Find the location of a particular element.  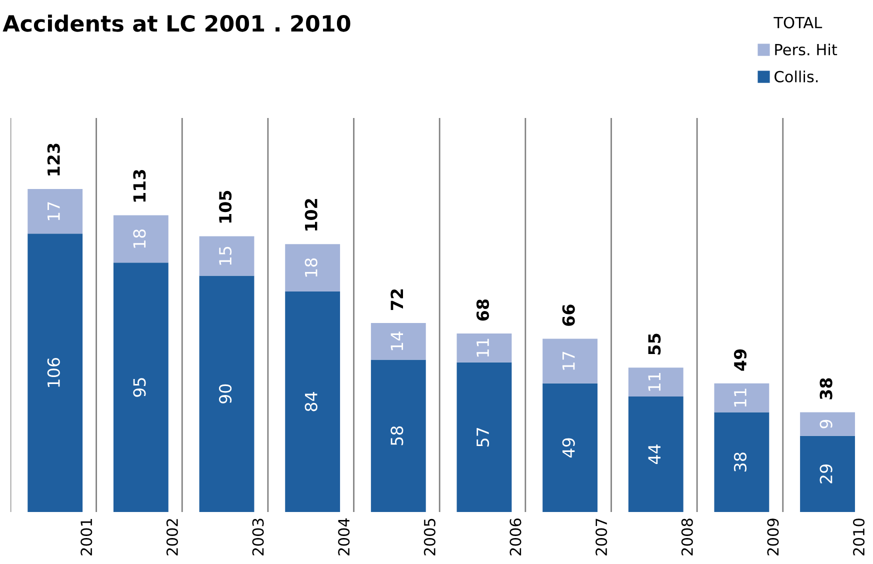

x-tick-label: 2005 is located at coordinates (430, 537).